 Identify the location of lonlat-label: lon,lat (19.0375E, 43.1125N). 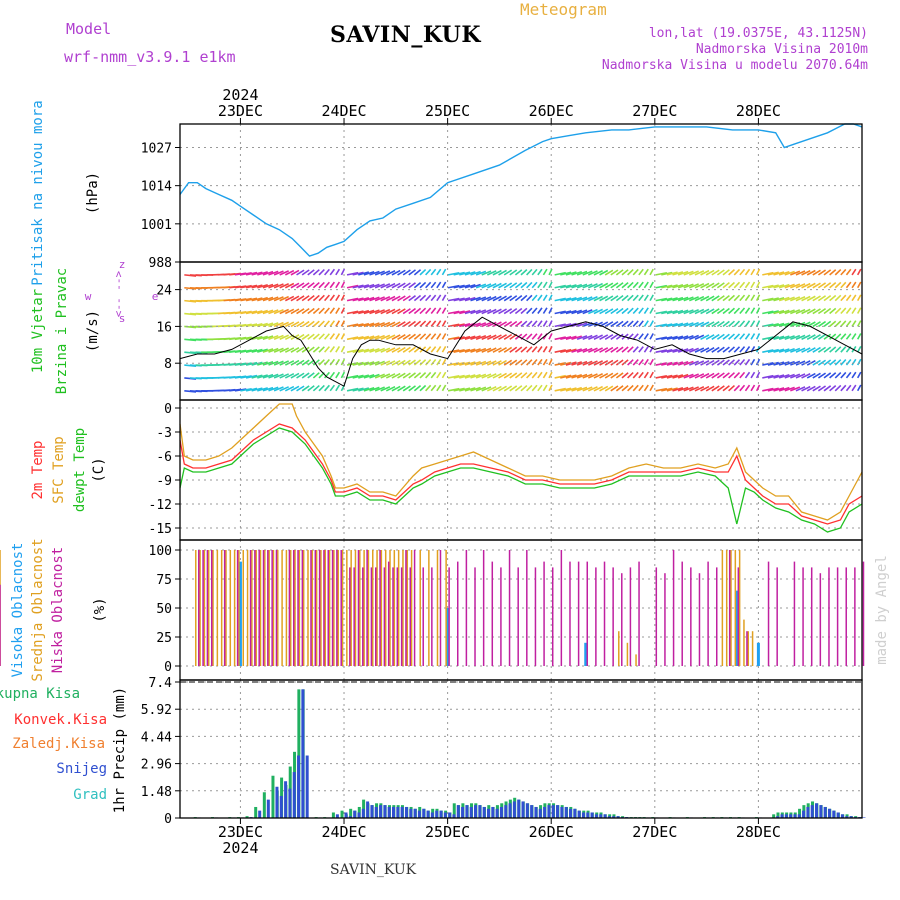
(758, 33).